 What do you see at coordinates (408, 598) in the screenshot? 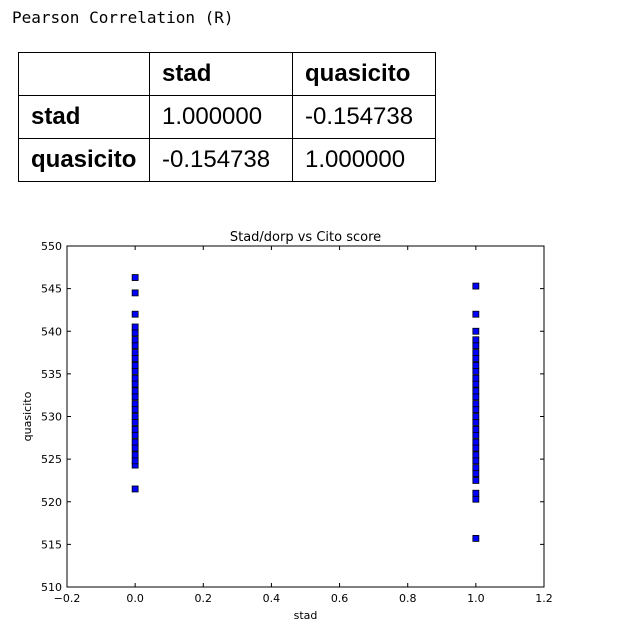
I see `x-tick-label: 0.8` at bounding box center [408, 598].